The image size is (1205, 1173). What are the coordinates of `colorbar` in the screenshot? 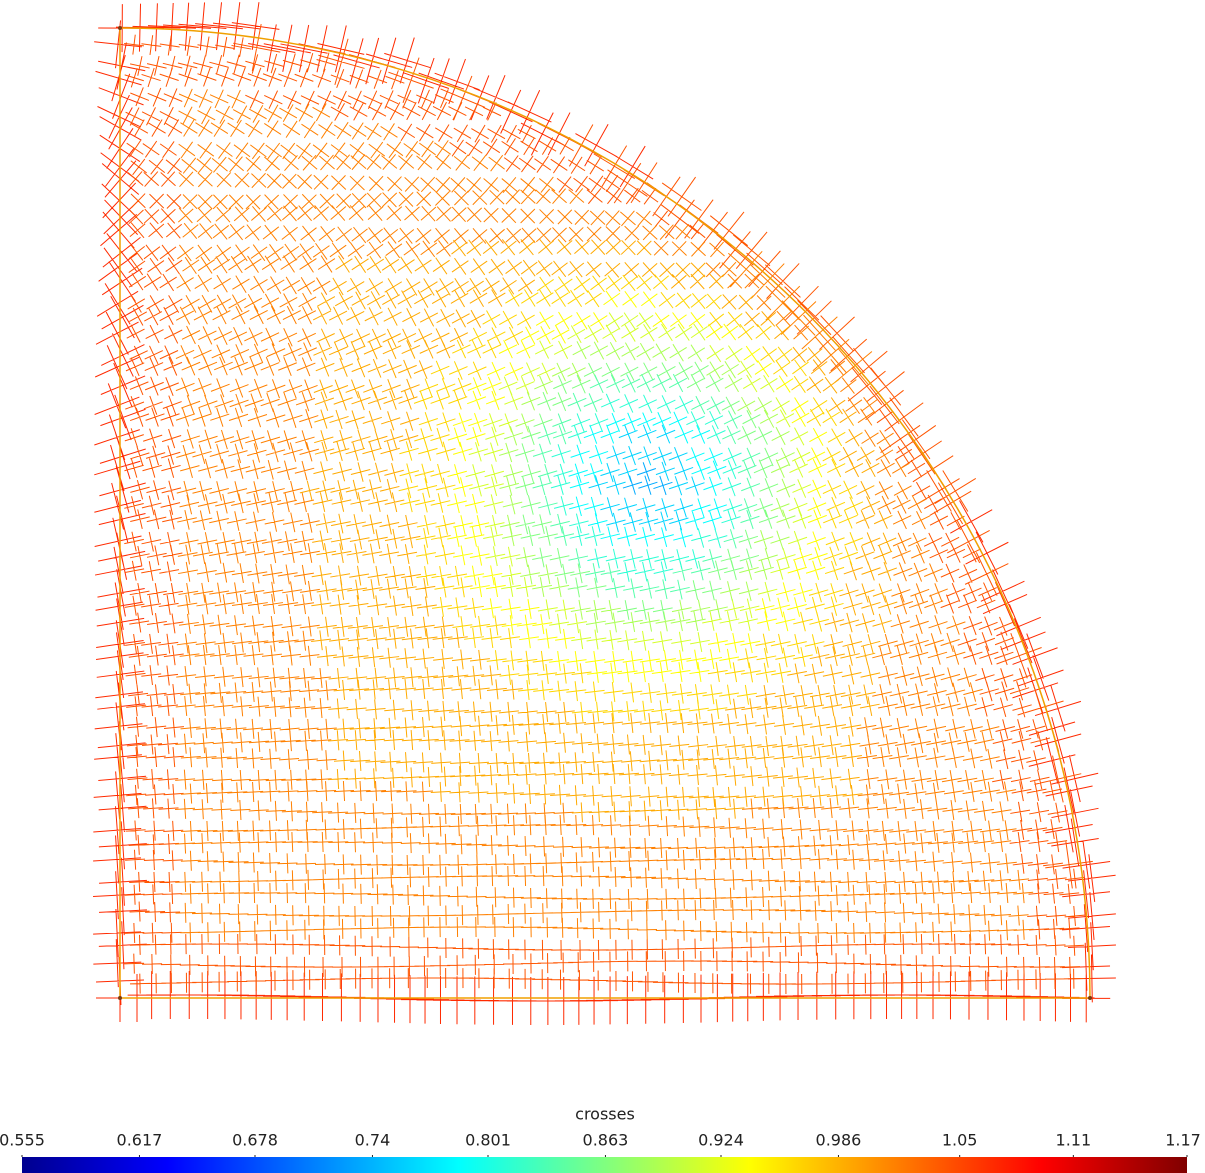 It's located at (604, 1165).